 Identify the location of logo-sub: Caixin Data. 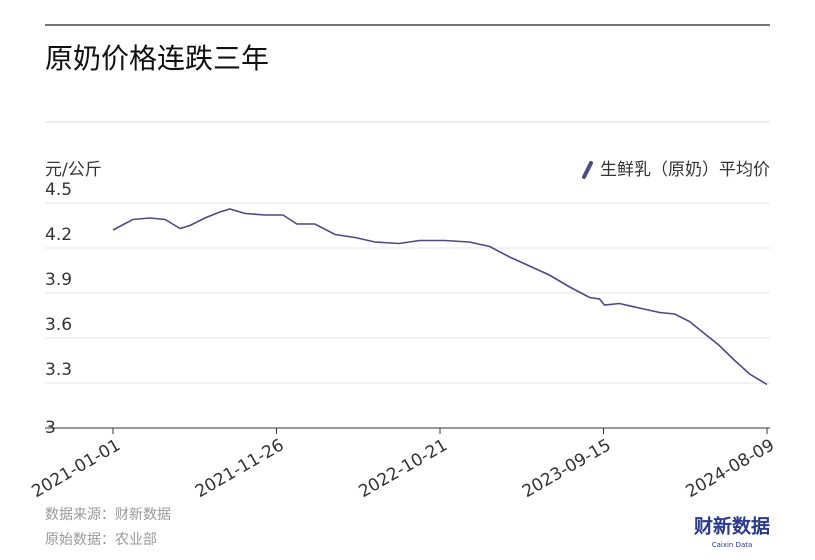
(732, 545).